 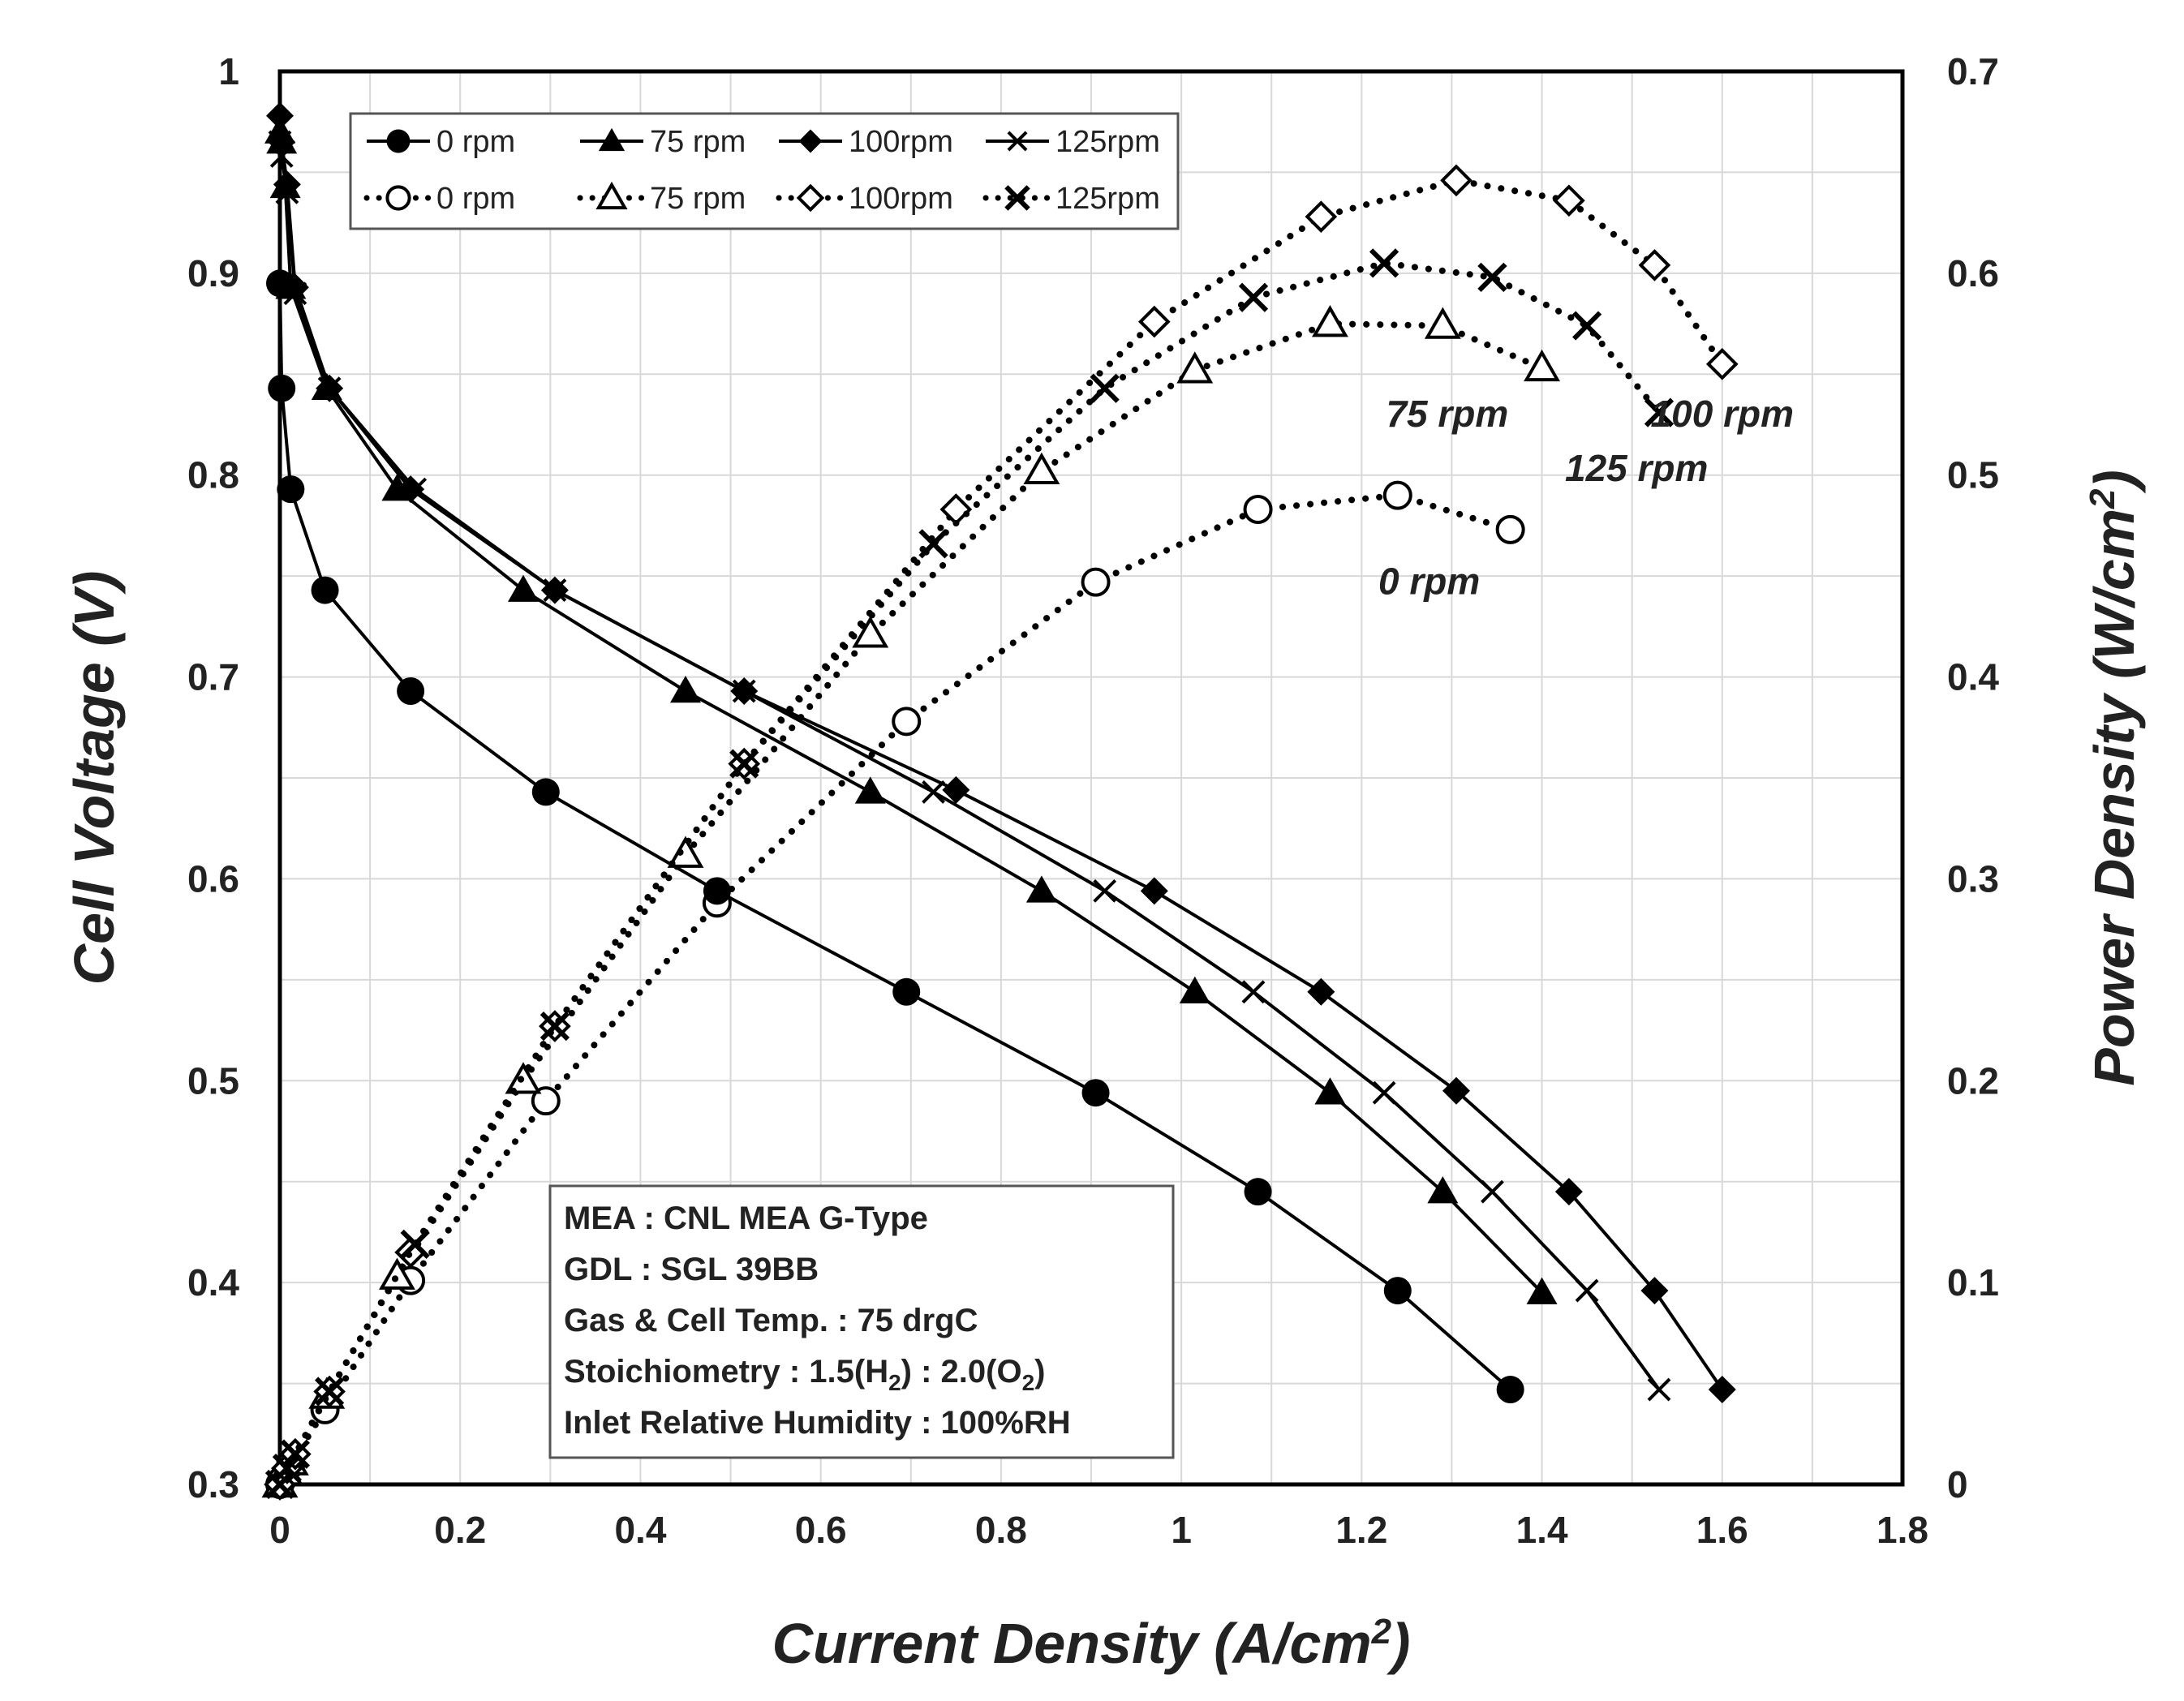 I want to click on legend-power-label: 100rpm, so click(x=901, y=199).